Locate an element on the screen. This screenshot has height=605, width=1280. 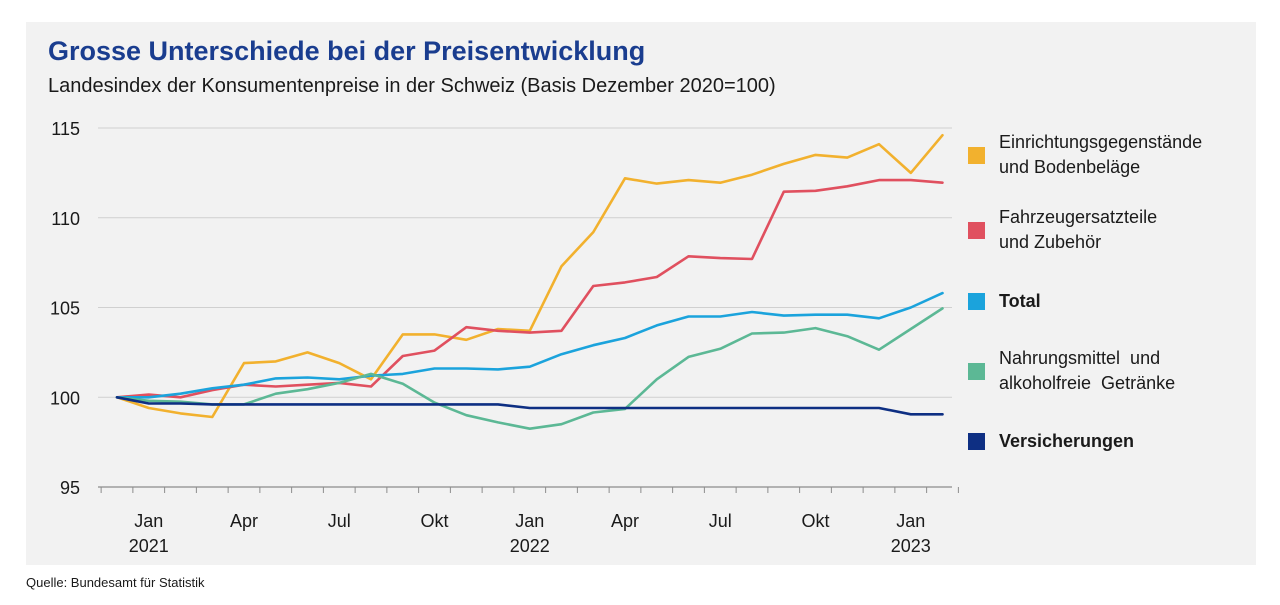
legend-label: Fahrzeugersatzteile und Zubehör is located at coordinates (1124, 230).